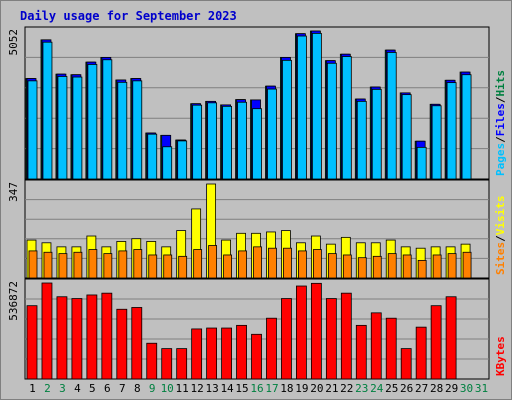 This screenshot has height=400, width=512. Describe the element at coordinates (122, 388) in the screenshot. I see `x-tick-label: 7` at that location.